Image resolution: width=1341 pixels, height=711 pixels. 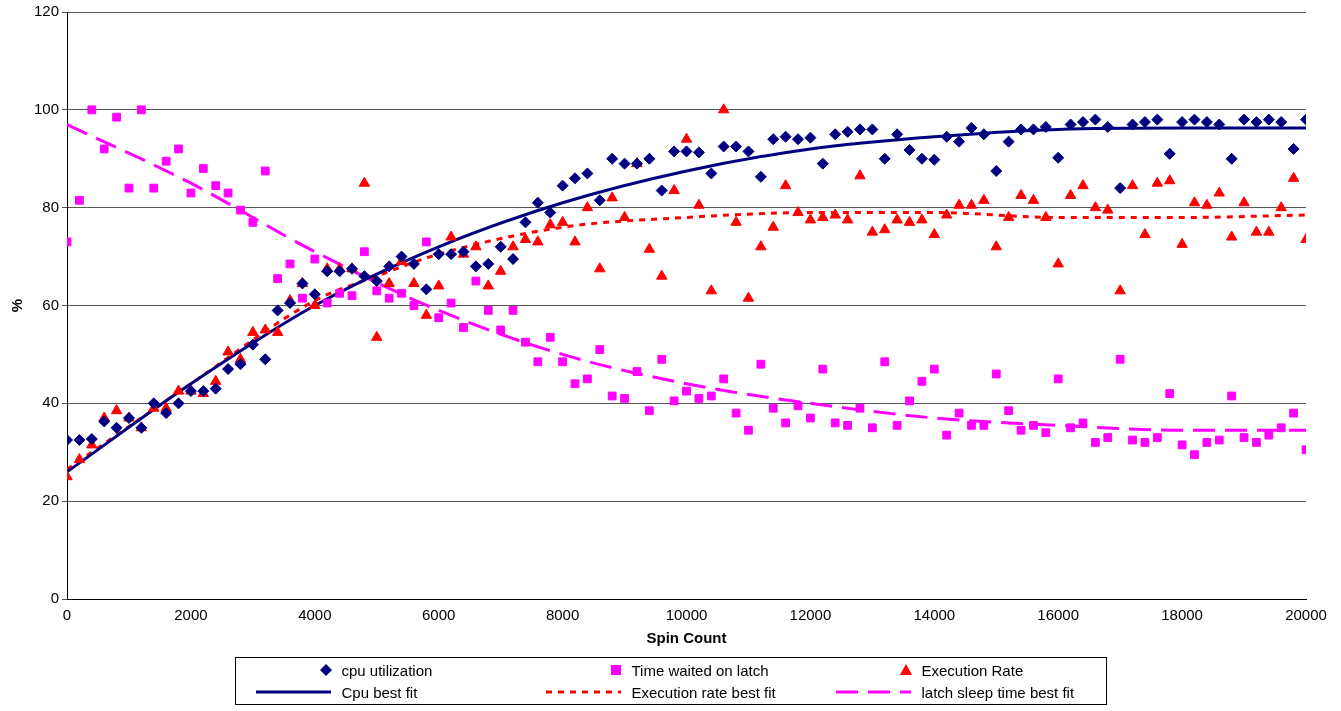 What do you see at coordinates (379, 692) in the screenshot?
I see `legend-label: Cpu best fit` at bounding box center [379, 692].